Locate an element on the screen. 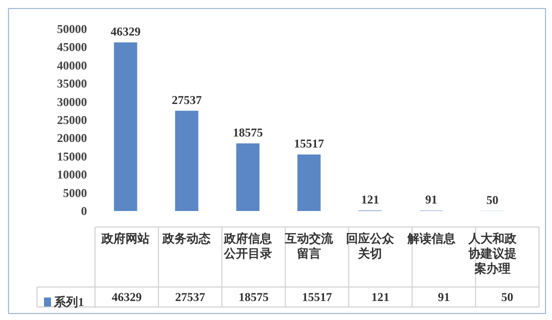 The image size is (552, 320). y-tick-label: 35000 is located at coordinates (72, 83).